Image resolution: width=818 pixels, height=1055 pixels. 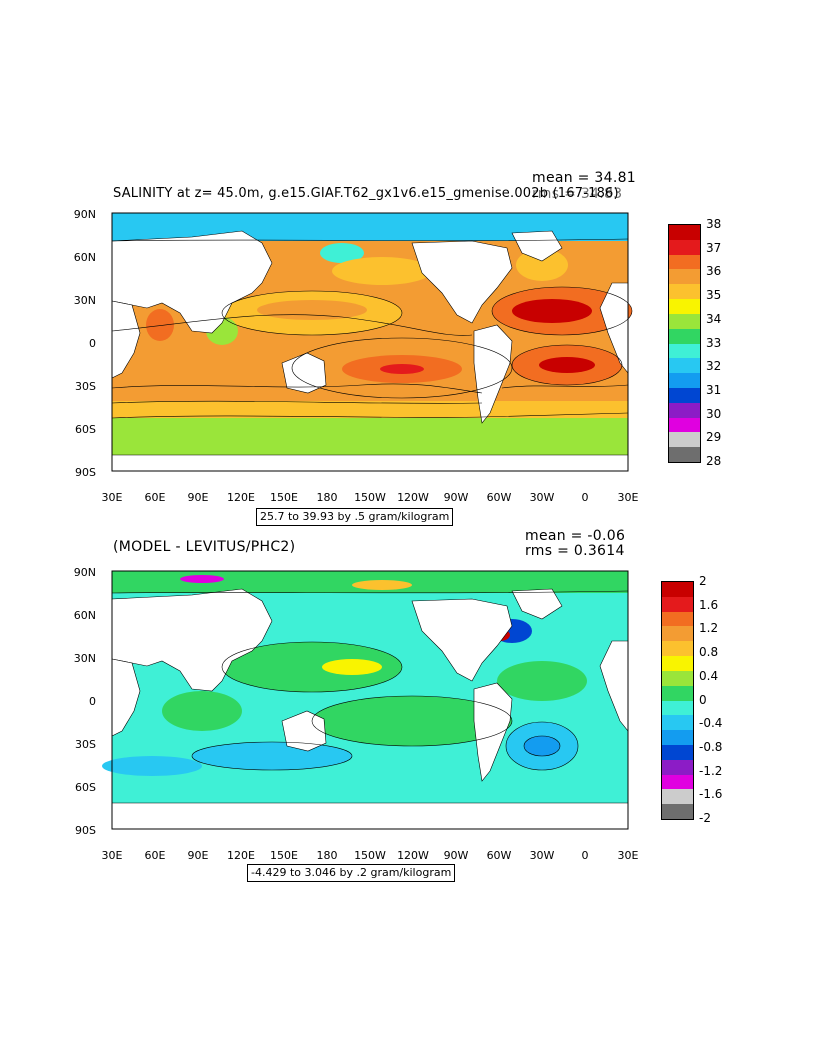 I want to click on panel2-title: (MODEL - LEVITUS/PHC2), so click(x=204, y=547).